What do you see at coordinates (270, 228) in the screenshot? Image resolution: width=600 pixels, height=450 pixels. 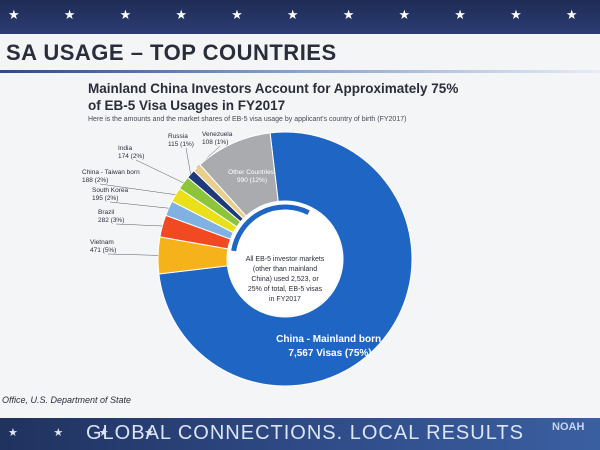 I see `inner-accent-arc` at bounding box center [270, 228].